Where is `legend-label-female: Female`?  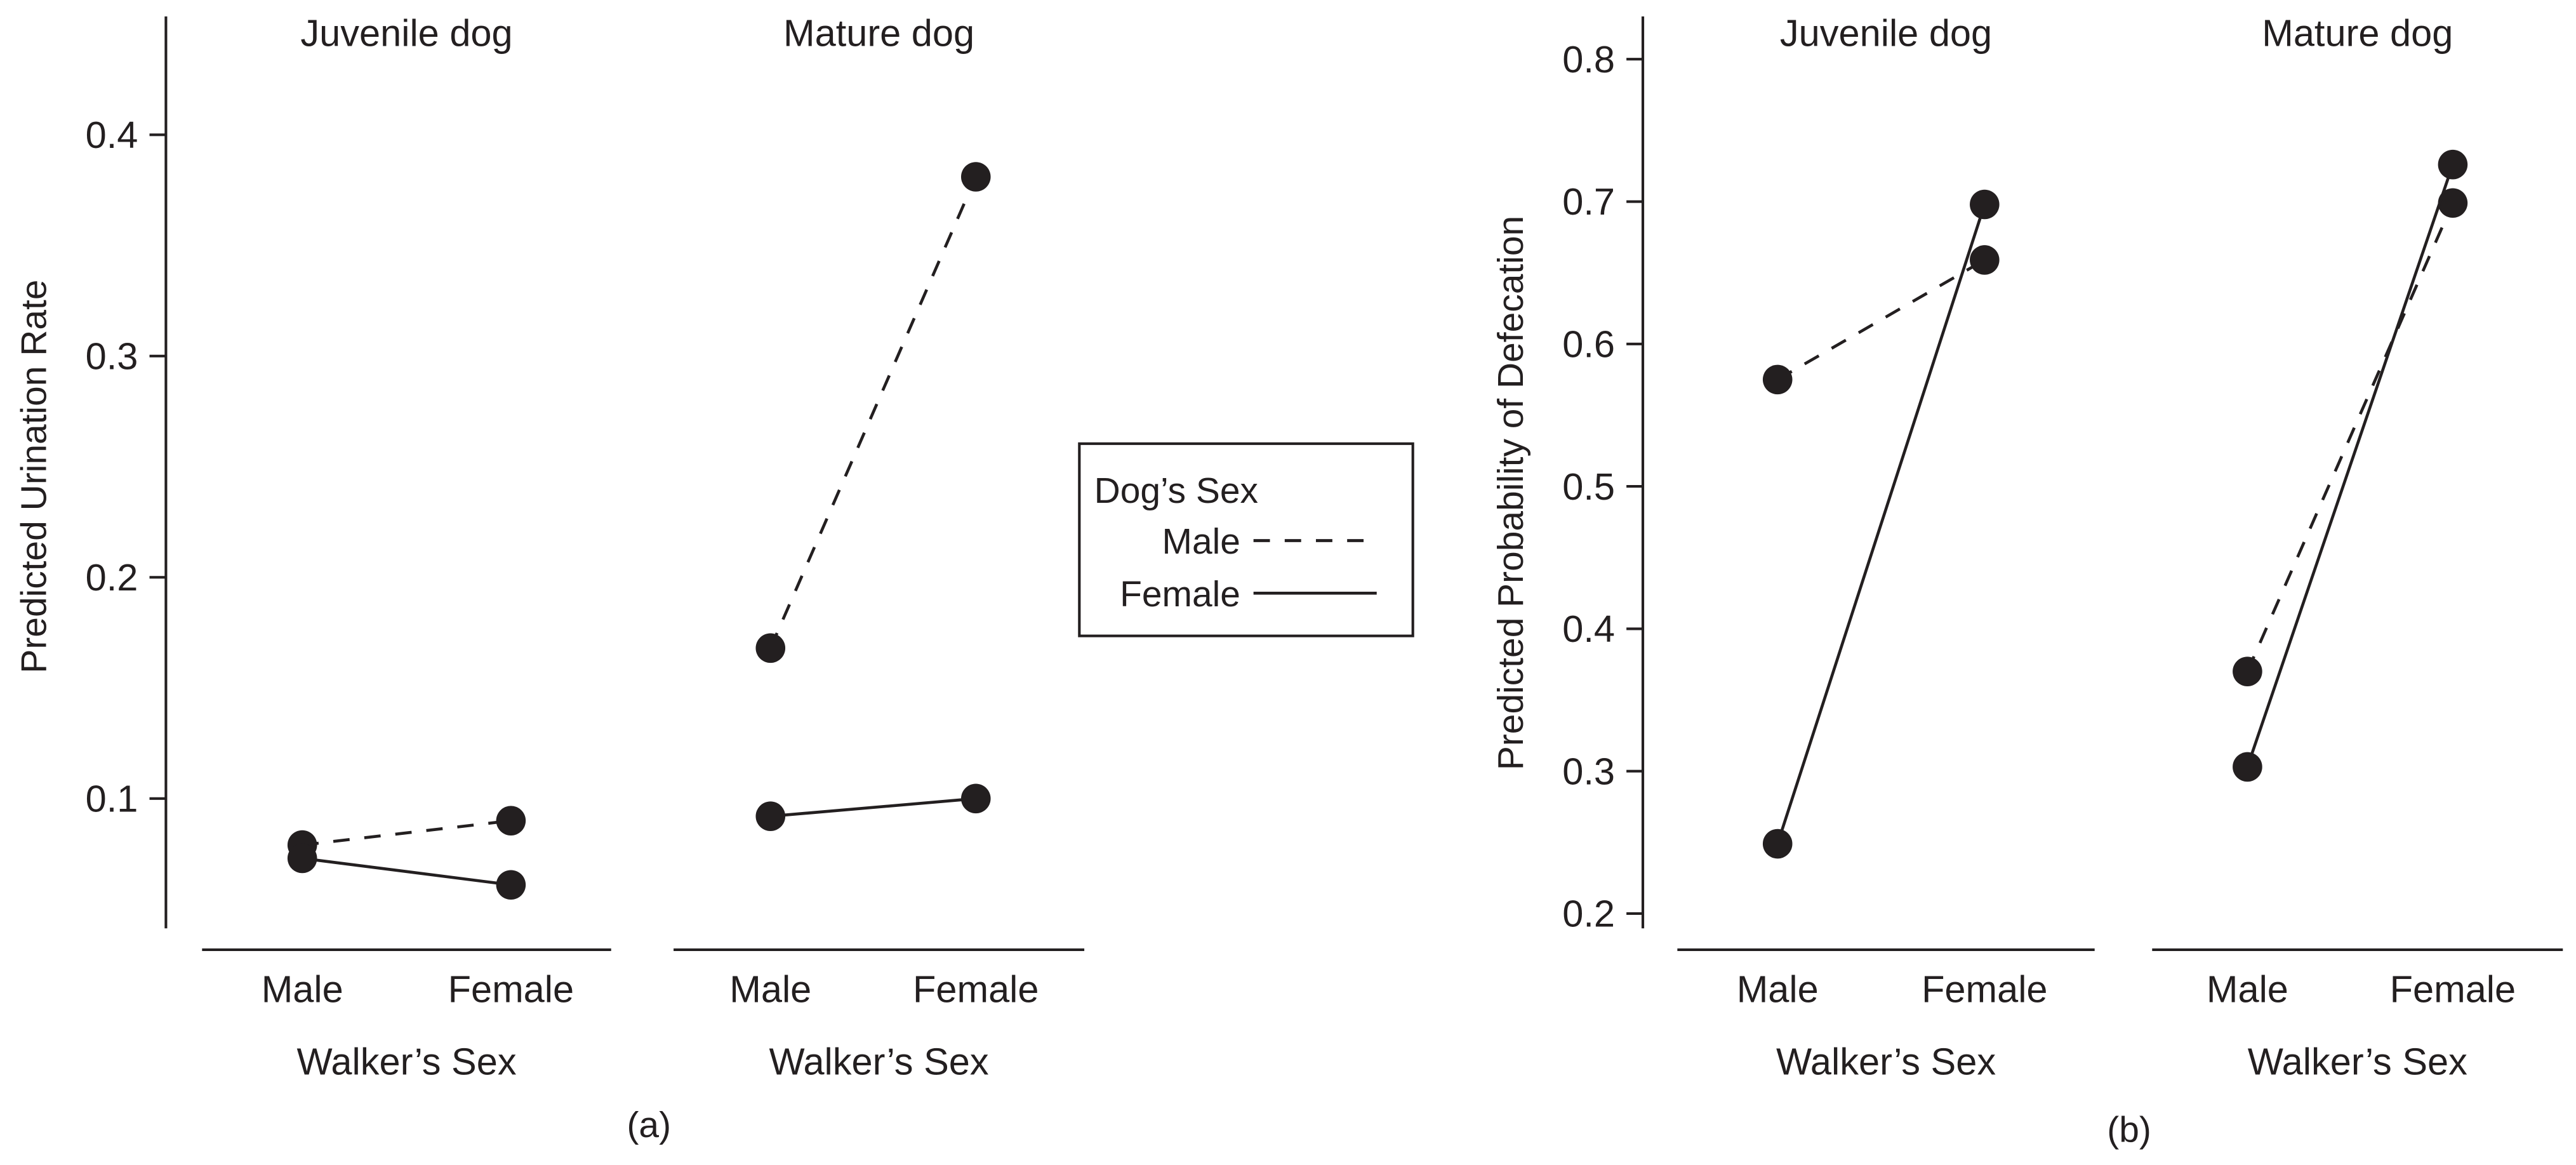
legend-label-female: Female is located at coordinates (1180, 595).